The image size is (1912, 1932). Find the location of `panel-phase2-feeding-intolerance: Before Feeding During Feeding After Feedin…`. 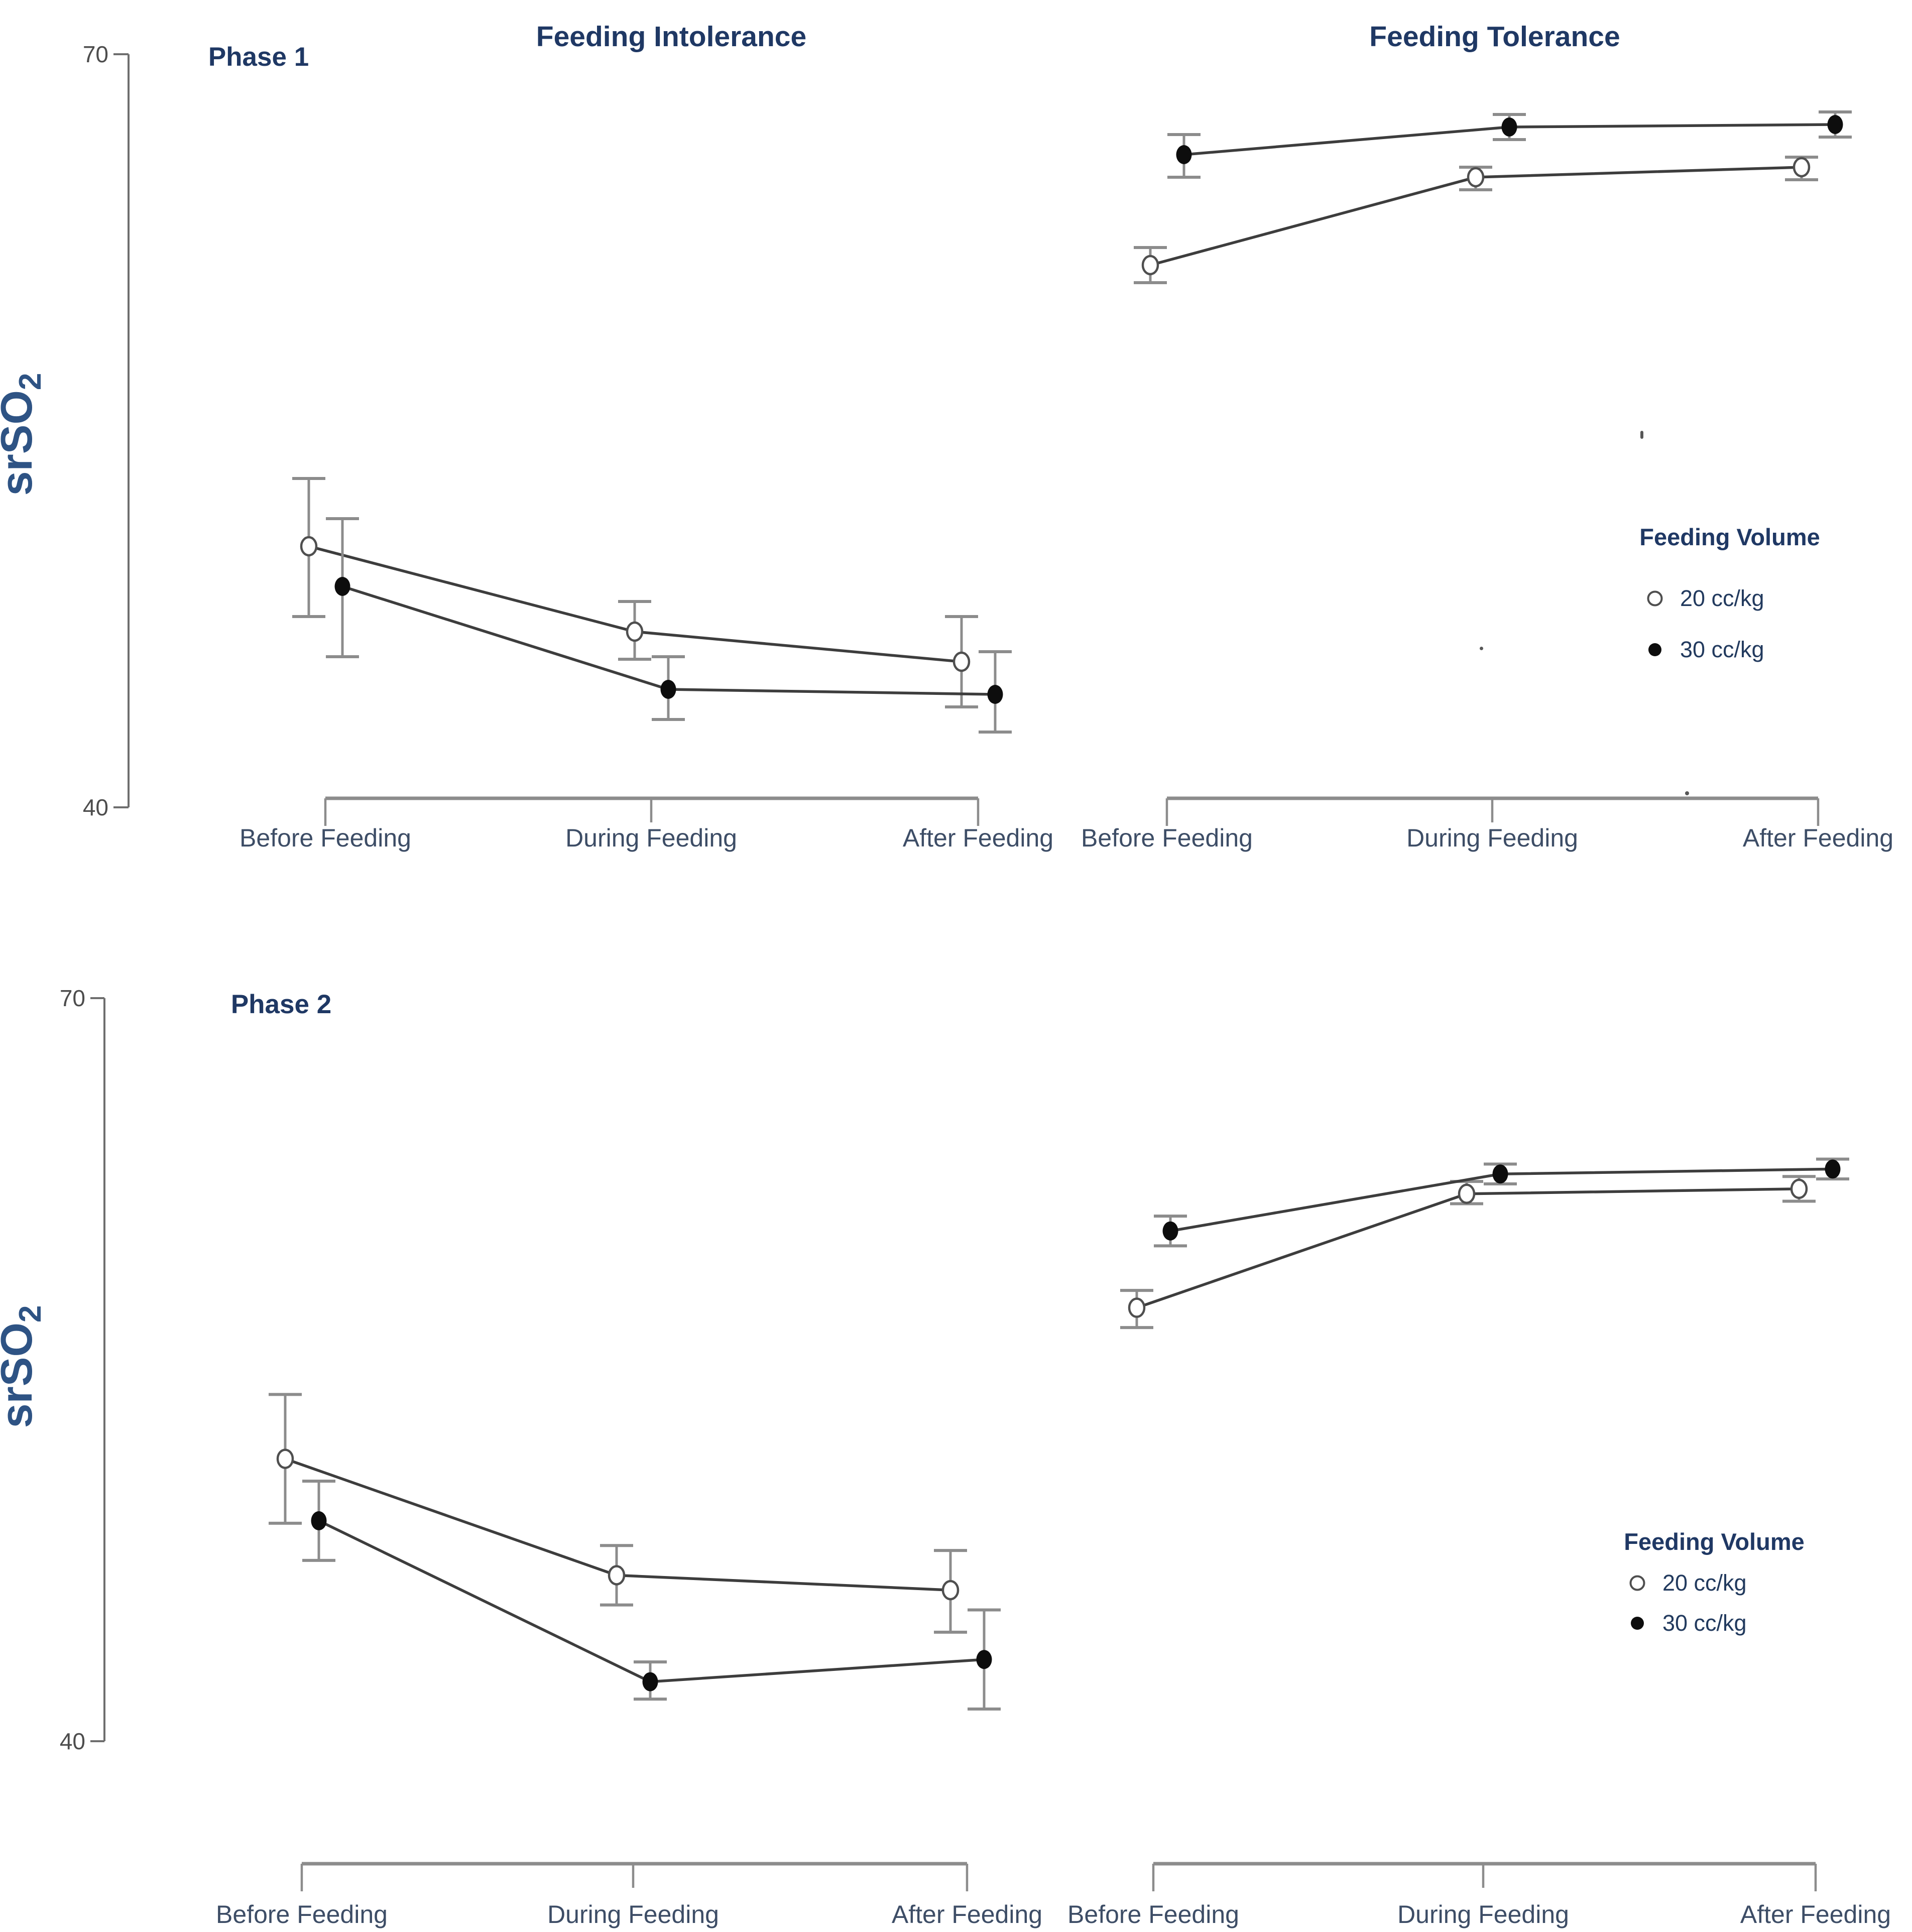

panel-phase2-feeding-intolerance: Before Feeding During Feeding After Feedin… is located at coordinates (629, 1660).